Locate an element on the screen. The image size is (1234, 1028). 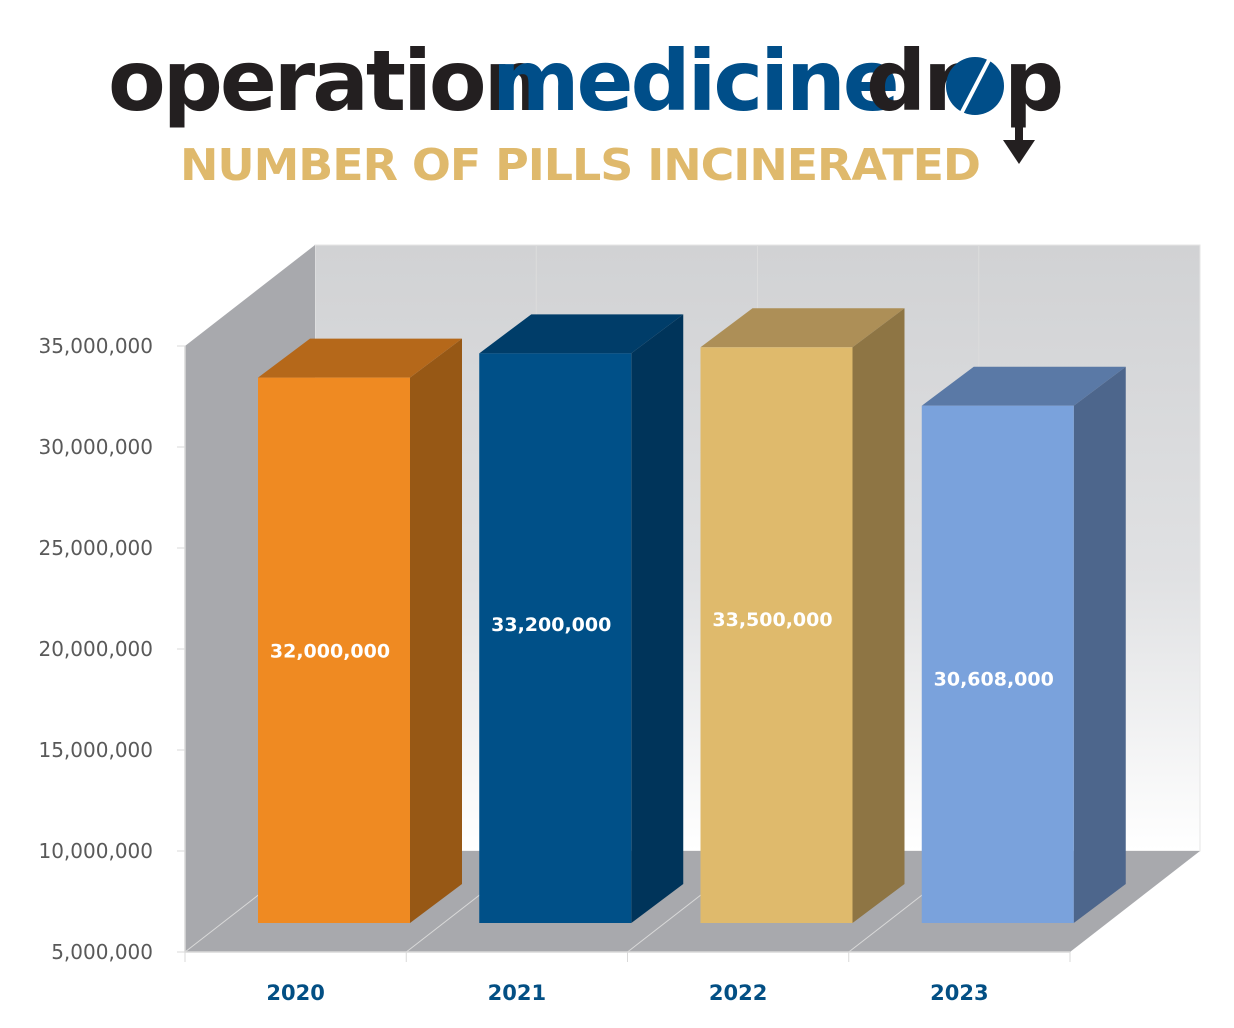
y-tick-label: 25,000,000 is located at coordinates (95, 548).